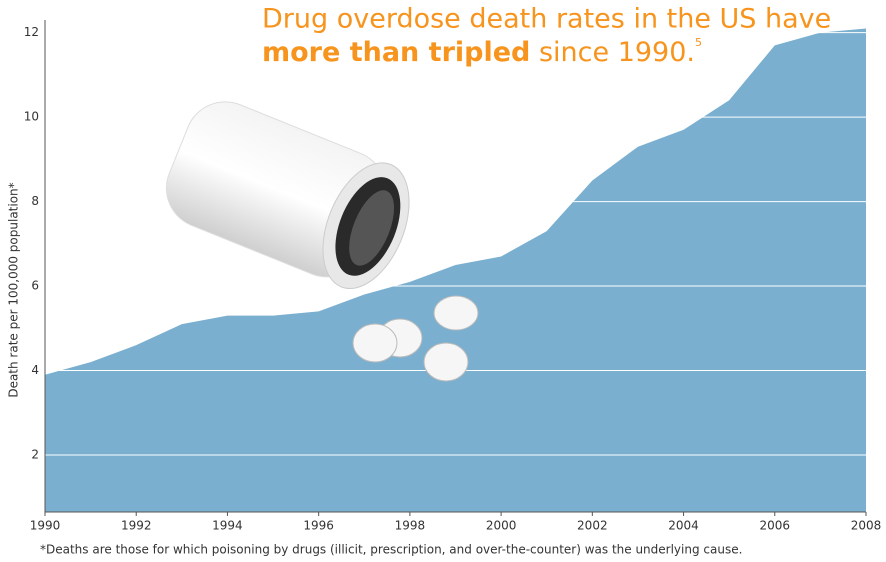 The image size is (886, 562). Describe the element at coordinates (35, 201) in the screenshot. I see `y-tick-label: 8` at that location.